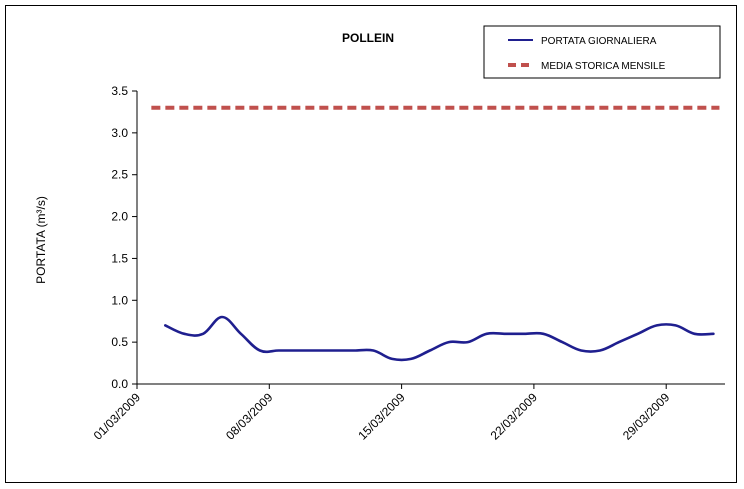  Describe the element at coordinates (119, 175) in the screenshot. I see `y-tick-label: 2.5` at that location.